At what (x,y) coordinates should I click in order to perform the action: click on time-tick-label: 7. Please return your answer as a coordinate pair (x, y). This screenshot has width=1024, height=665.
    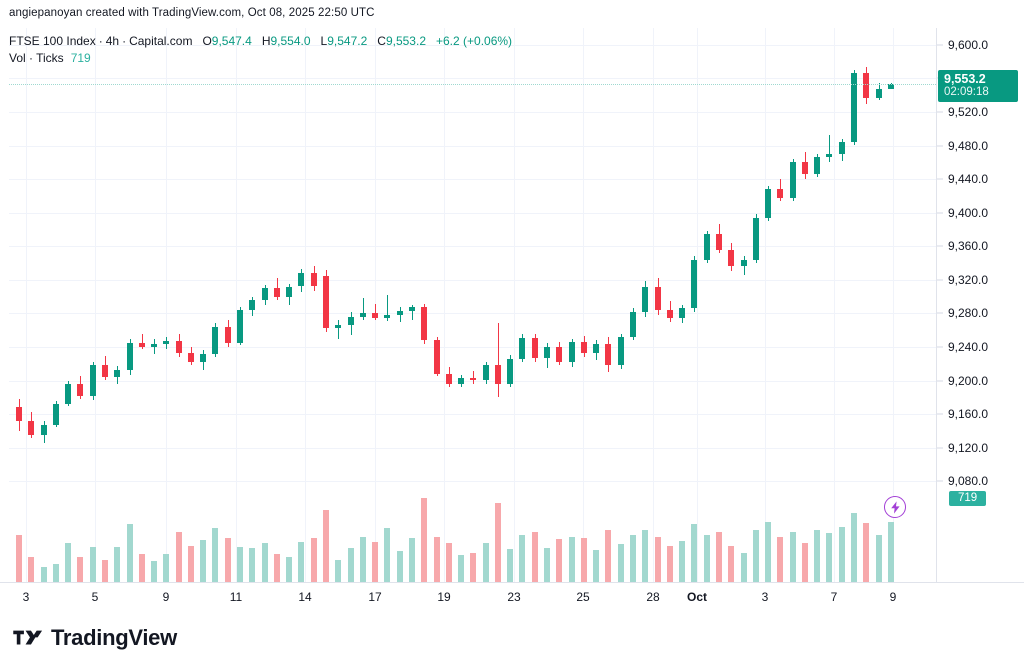
    Looking at the image, I should click on (834, 597).